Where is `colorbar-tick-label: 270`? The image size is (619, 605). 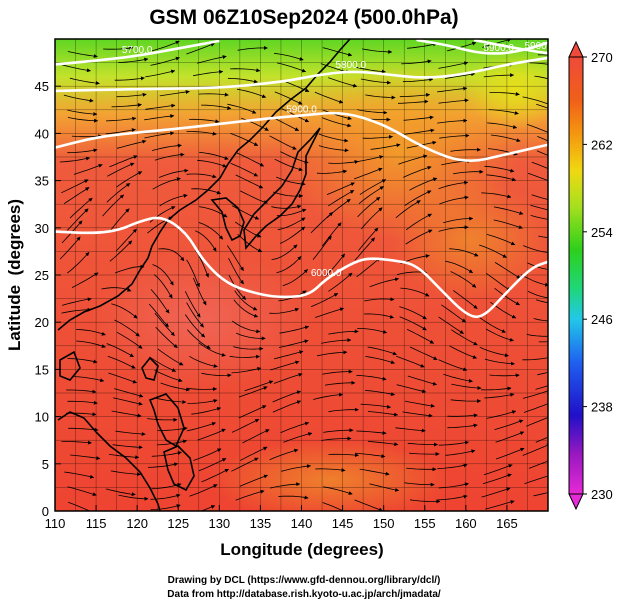 colorbar-tick-label: 270 is located at coordinates (602, 57).